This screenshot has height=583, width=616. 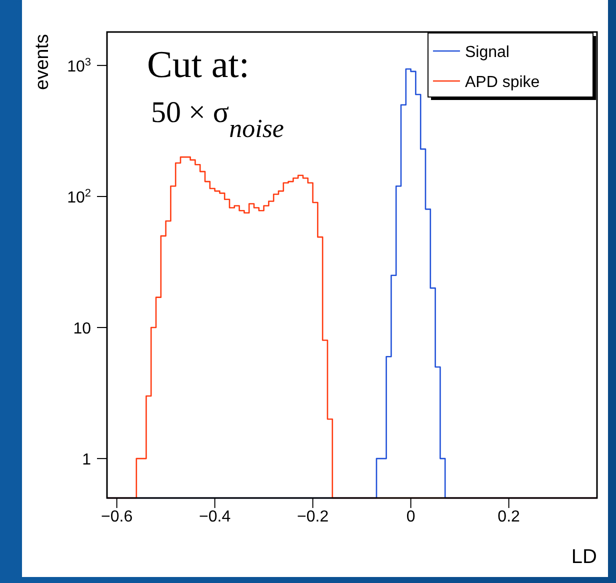 I want to click on annotation: Cut at:, so click(x=198, y=65).